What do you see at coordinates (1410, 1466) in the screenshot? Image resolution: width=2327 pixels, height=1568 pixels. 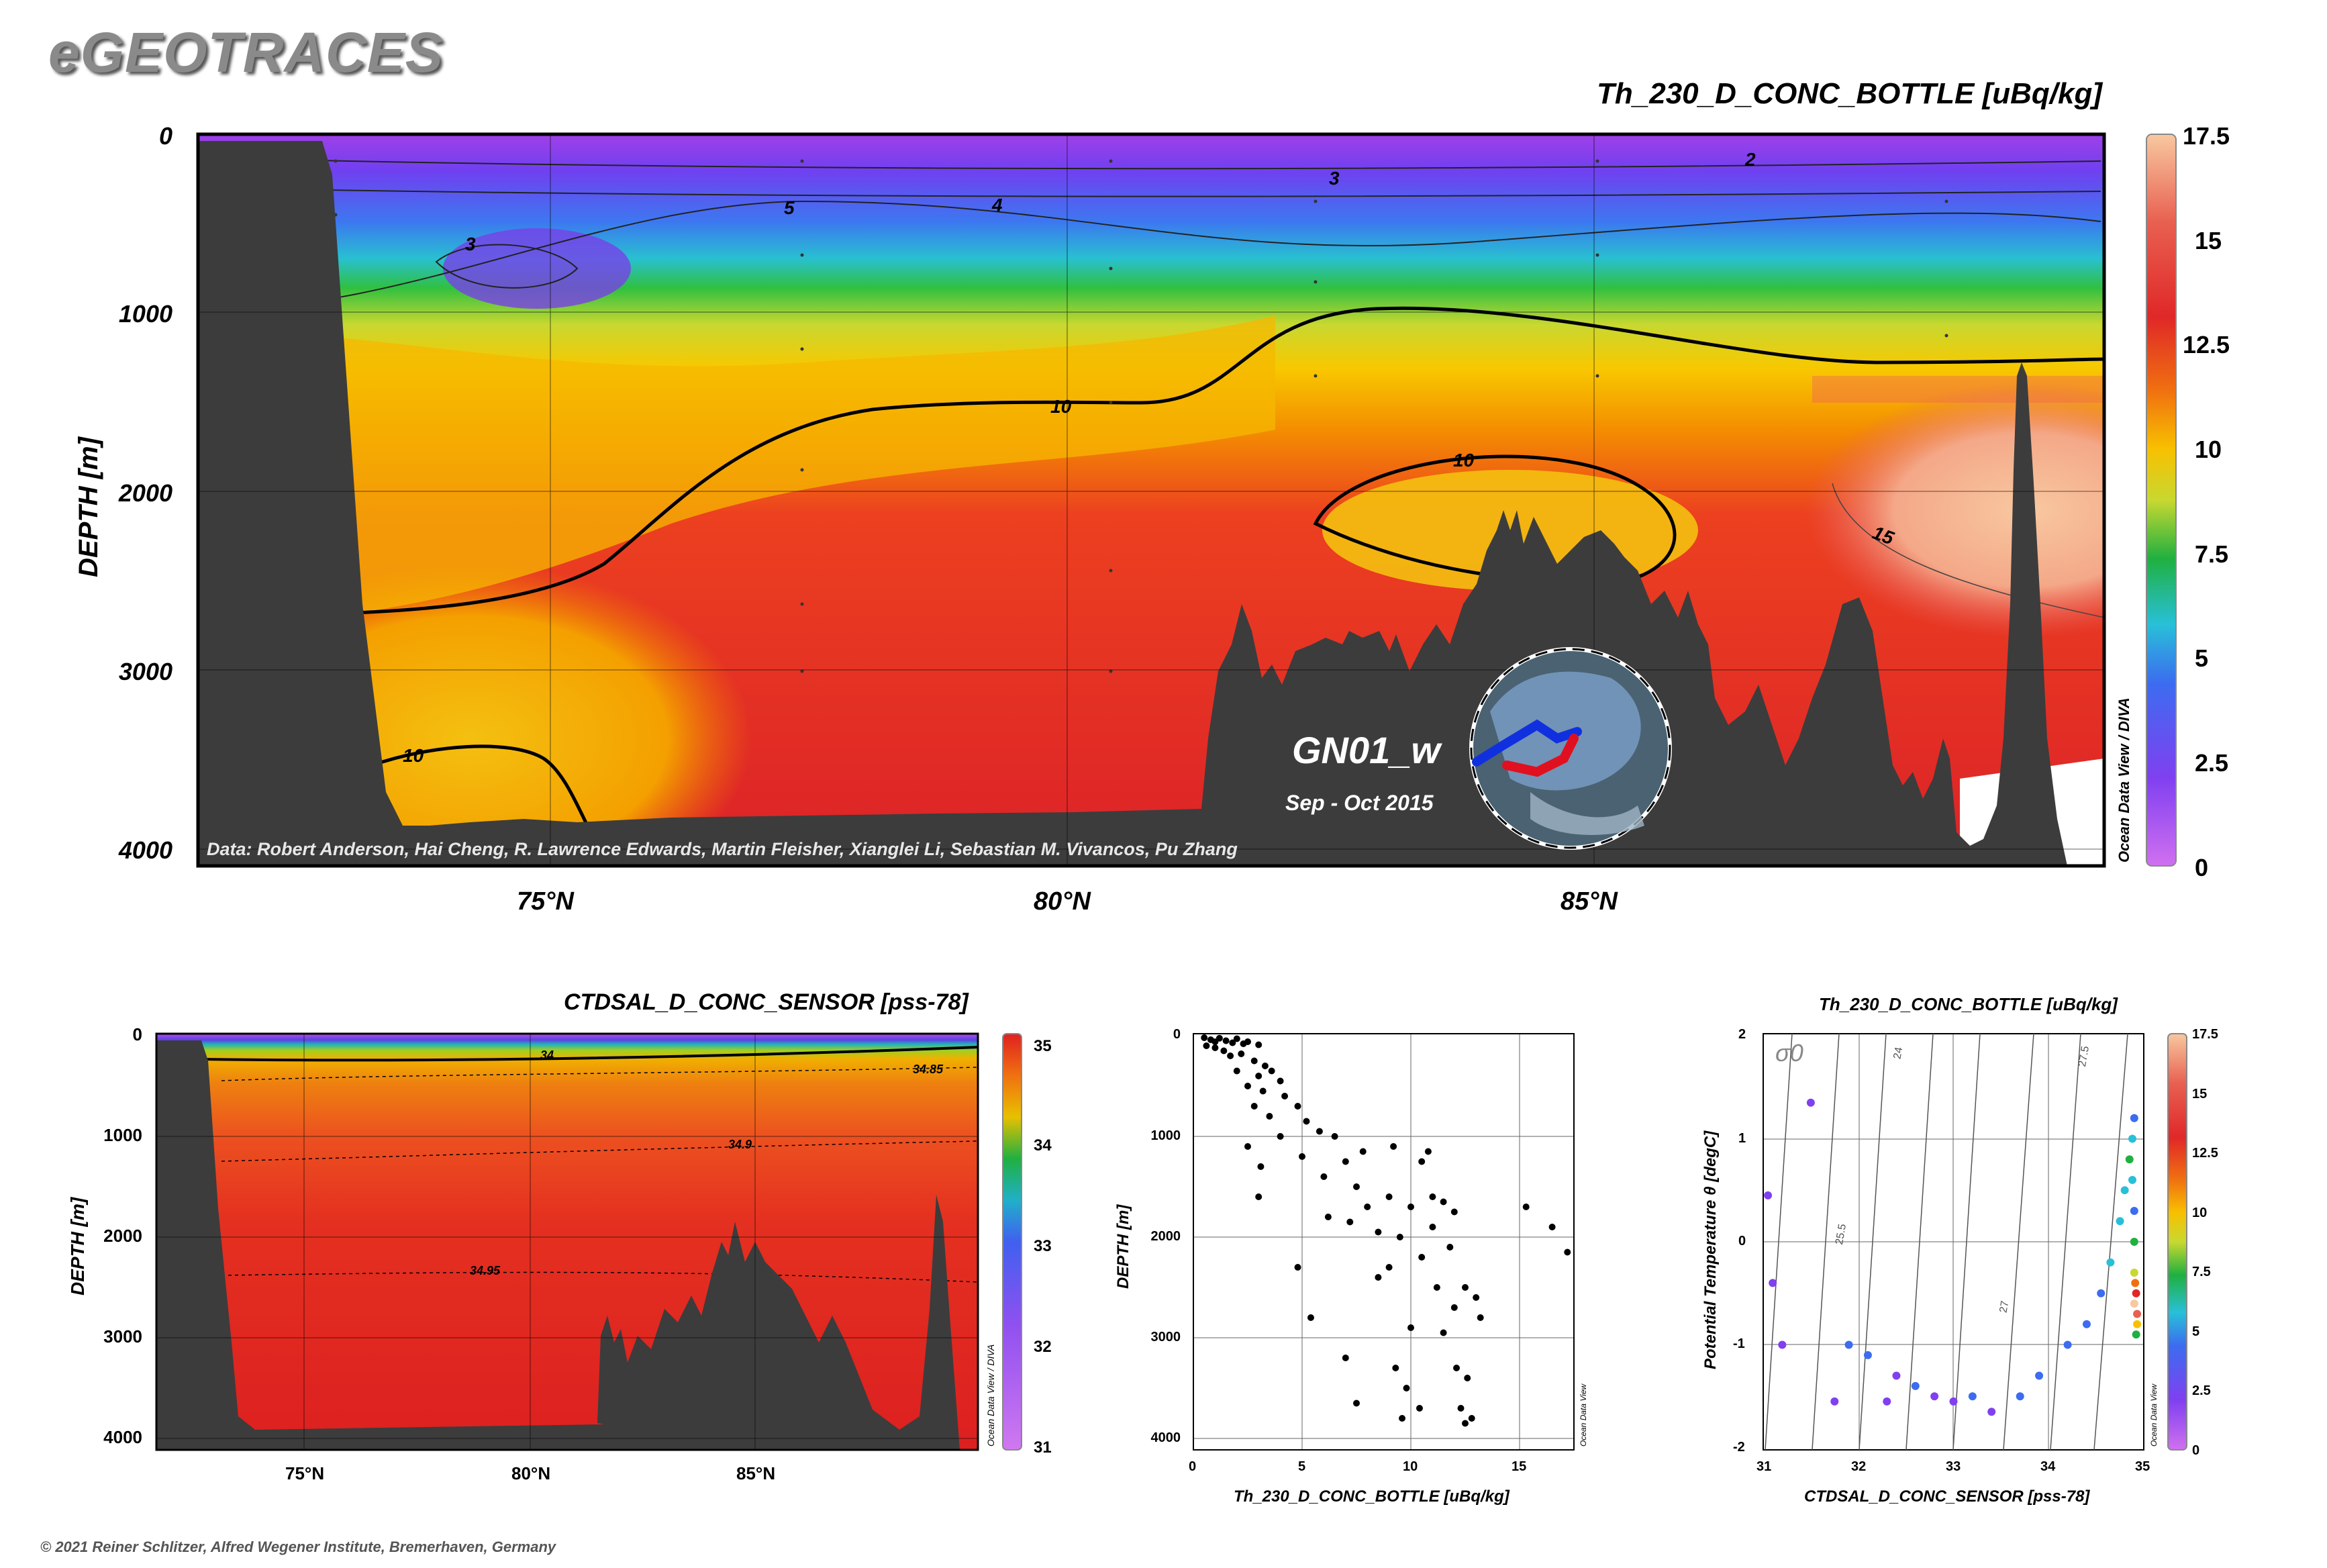 I see `scatter-xtick: 10` at bounding box center [1410, 1466].